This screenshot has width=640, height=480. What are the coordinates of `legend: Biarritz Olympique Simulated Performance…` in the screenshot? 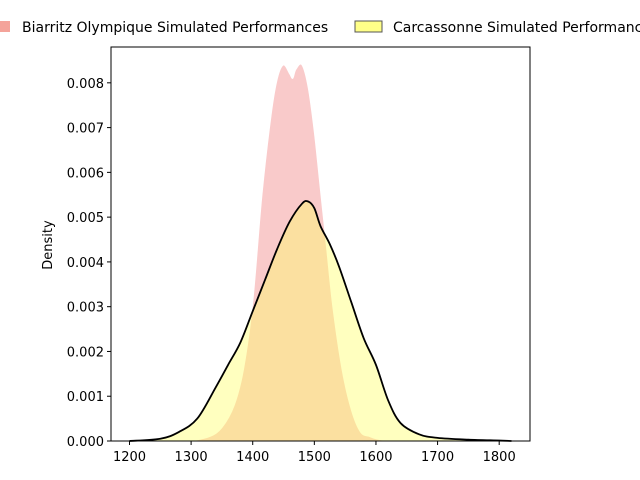 It's located at (320, 28).